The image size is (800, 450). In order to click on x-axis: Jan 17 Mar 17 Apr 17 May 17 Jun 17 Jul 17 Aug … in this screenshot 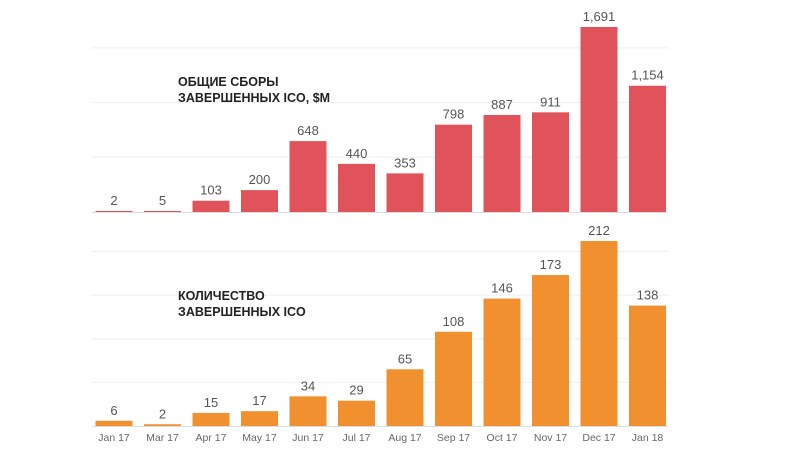, I will do `click(380, 438)`.